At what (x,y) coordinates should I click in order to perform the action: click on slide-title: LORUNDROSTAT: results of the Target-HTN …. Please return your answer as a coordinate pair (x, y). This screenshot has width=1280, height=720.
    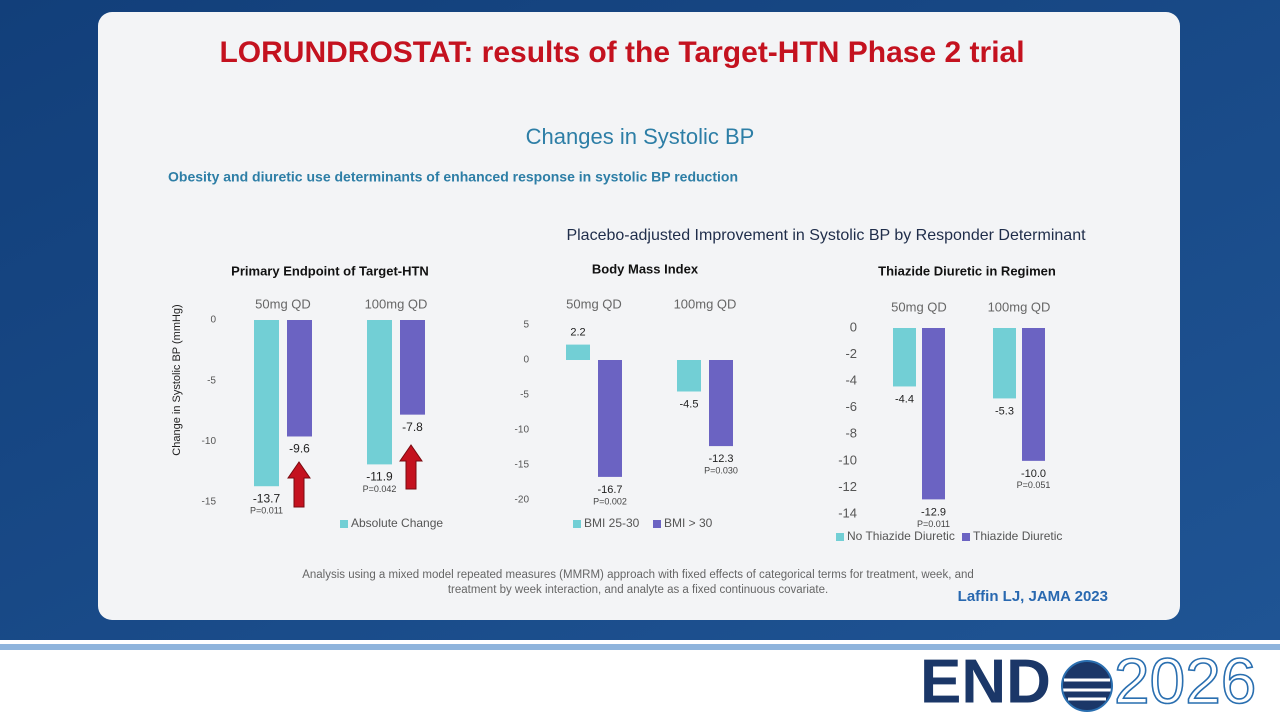
    Looking at the image, I should click on (621, 52).